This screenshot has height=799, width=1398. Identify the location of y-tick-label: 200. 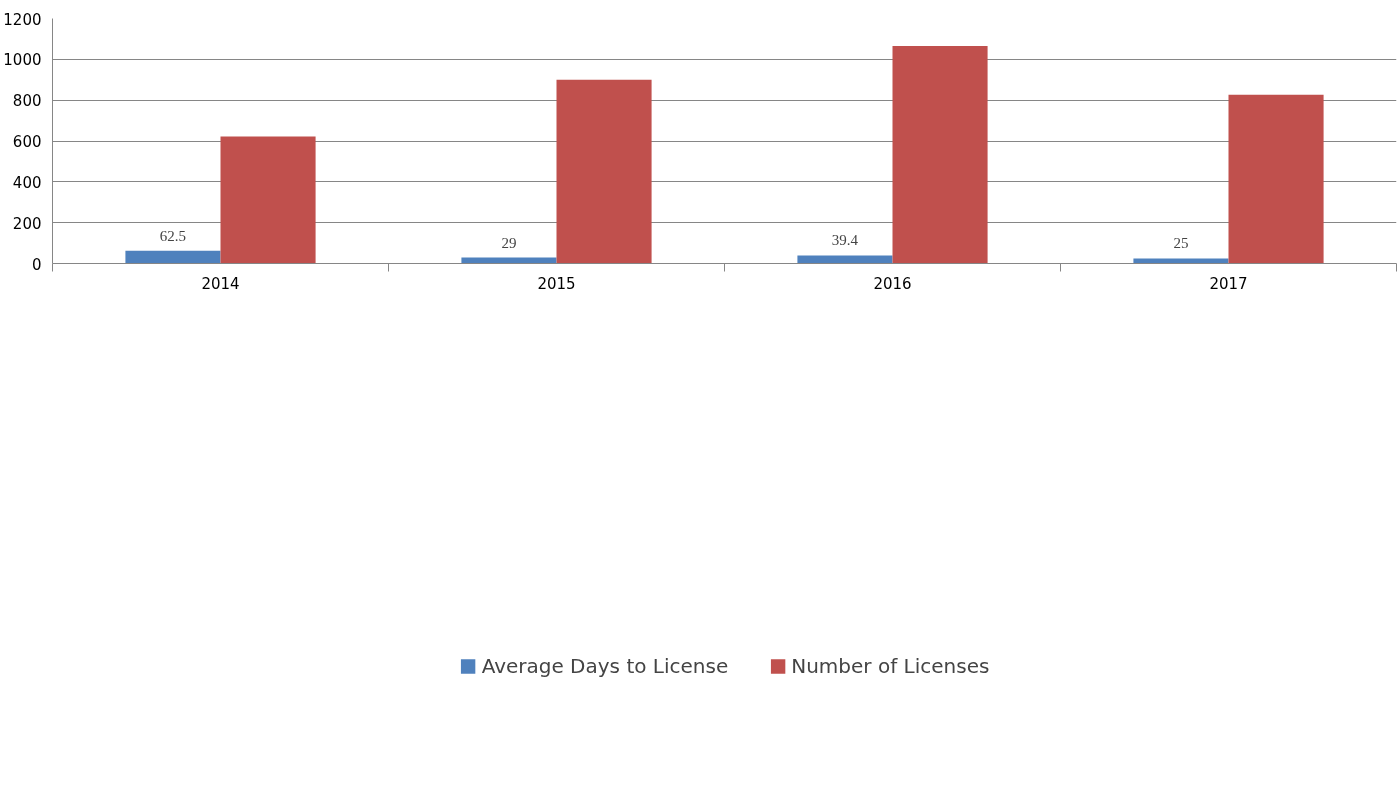
(27, 223).